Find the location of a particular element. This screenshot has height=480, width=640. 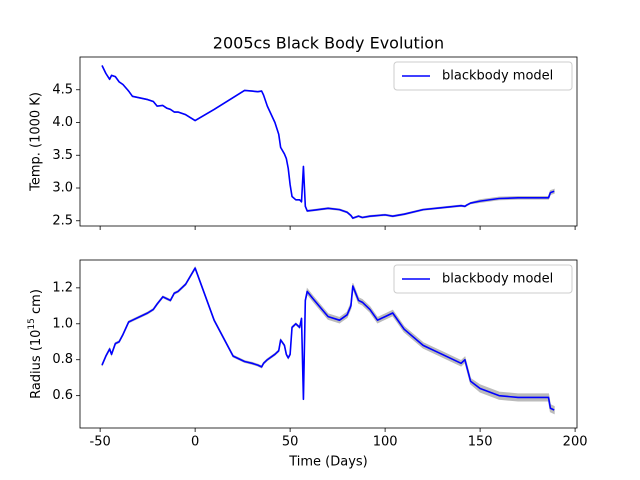

y-tick-label: 1.0 is located at coordinates (62, 323).